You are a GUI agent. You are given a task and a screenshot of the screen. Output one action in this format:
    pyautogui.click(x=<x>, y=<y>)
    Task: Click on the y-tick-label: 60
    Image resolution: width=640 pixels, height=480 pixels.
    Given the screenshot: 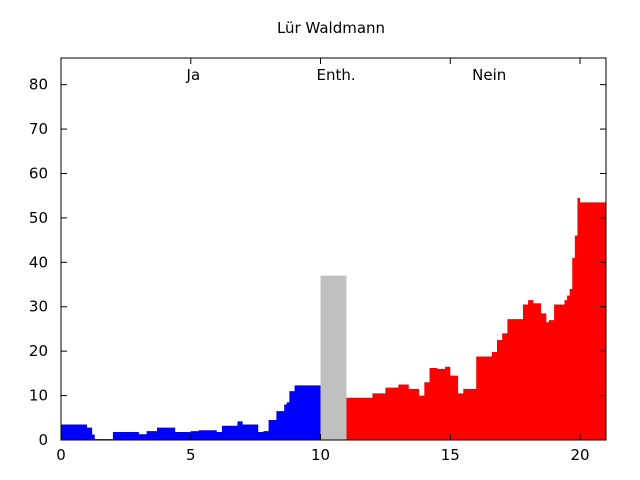 What is the action you would take?
    pyautogui.click(x=38, y=173)
    